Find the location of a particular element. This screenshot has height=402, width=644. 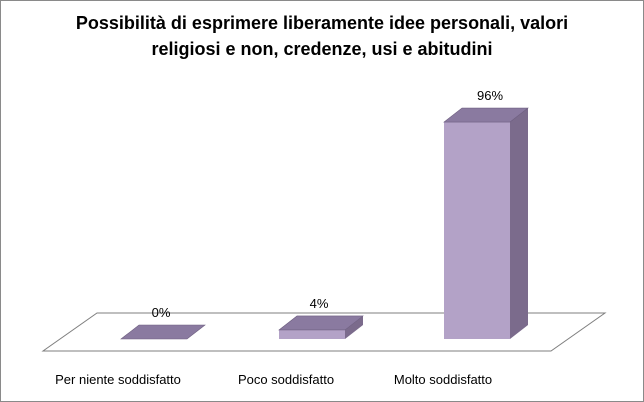

category-label-2: Molto soddisfatto is located at coordinates (443, 379).